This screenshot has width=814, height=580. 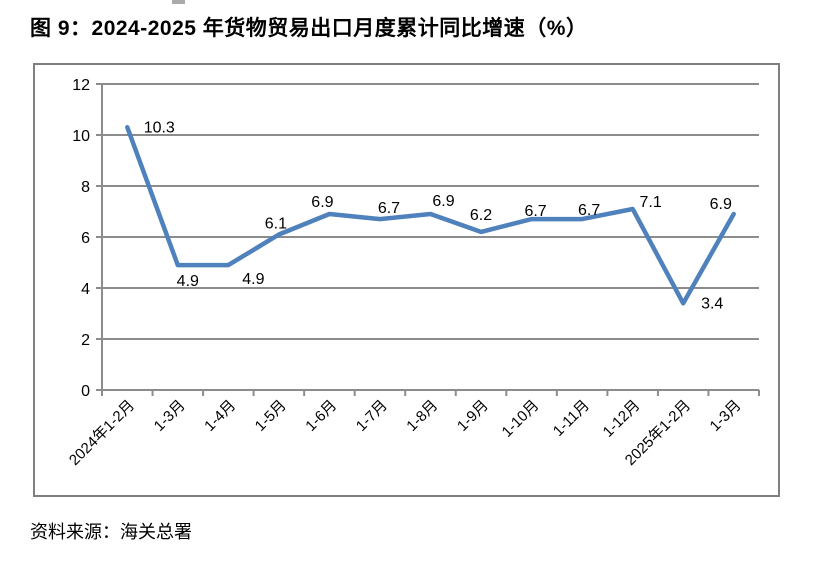 What do you see at coordinates (481, 215) in the screenshot?
I see `data-label: 6.2` at bounding box center [481, 215].